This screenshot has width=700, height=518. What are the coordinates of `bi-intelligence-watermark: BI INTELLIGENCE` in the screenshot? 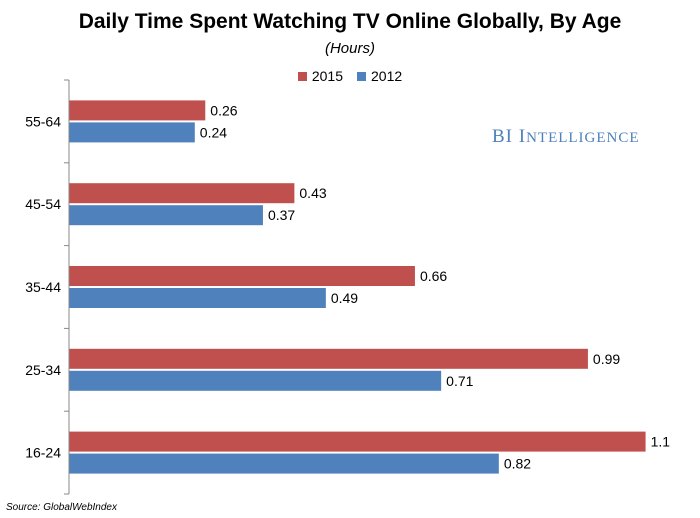 It's located at (566, 137).